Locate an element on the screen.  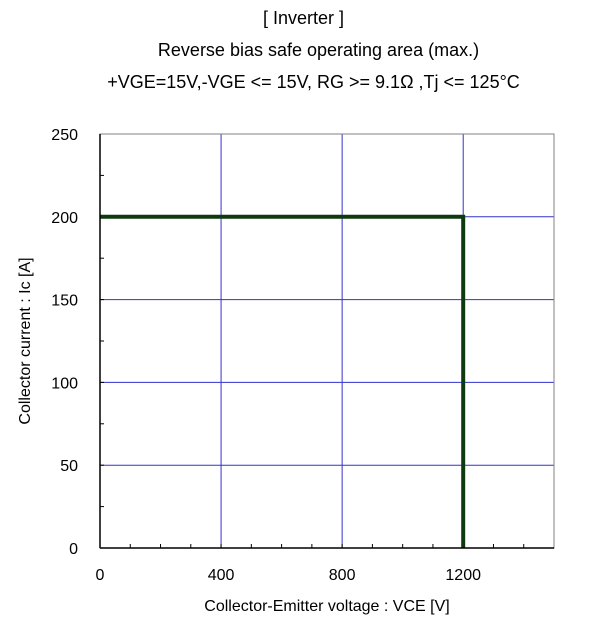
y-tick-label: 200 is located at coordinates (64, 218).